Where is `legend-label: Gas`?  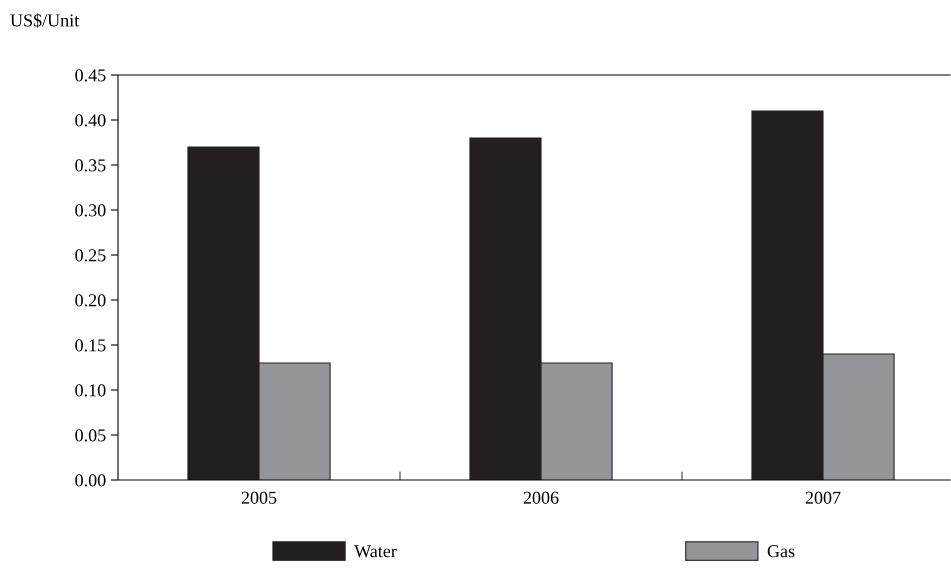
legend-label: Gas is located at coordinates (781, 551).